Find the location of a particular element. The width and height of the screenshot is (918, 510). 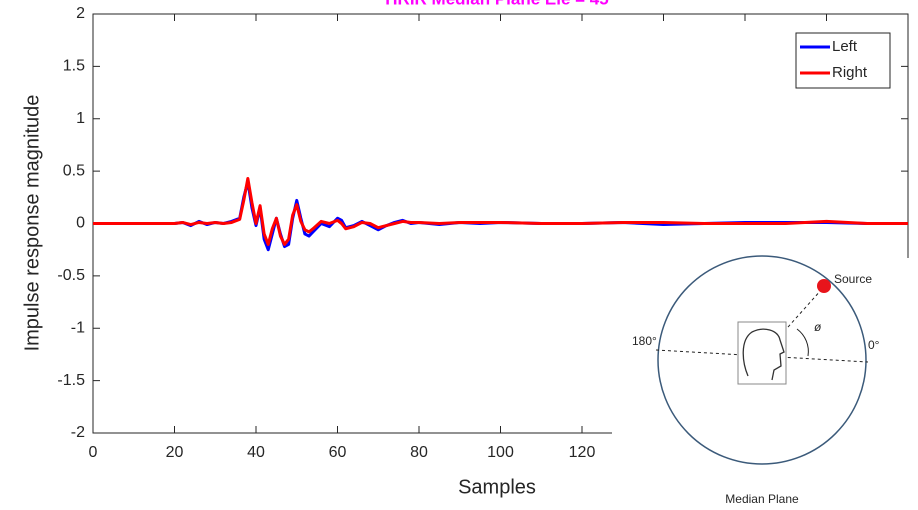

inset-caption: Median Plane is located at coordinates (762, 499).